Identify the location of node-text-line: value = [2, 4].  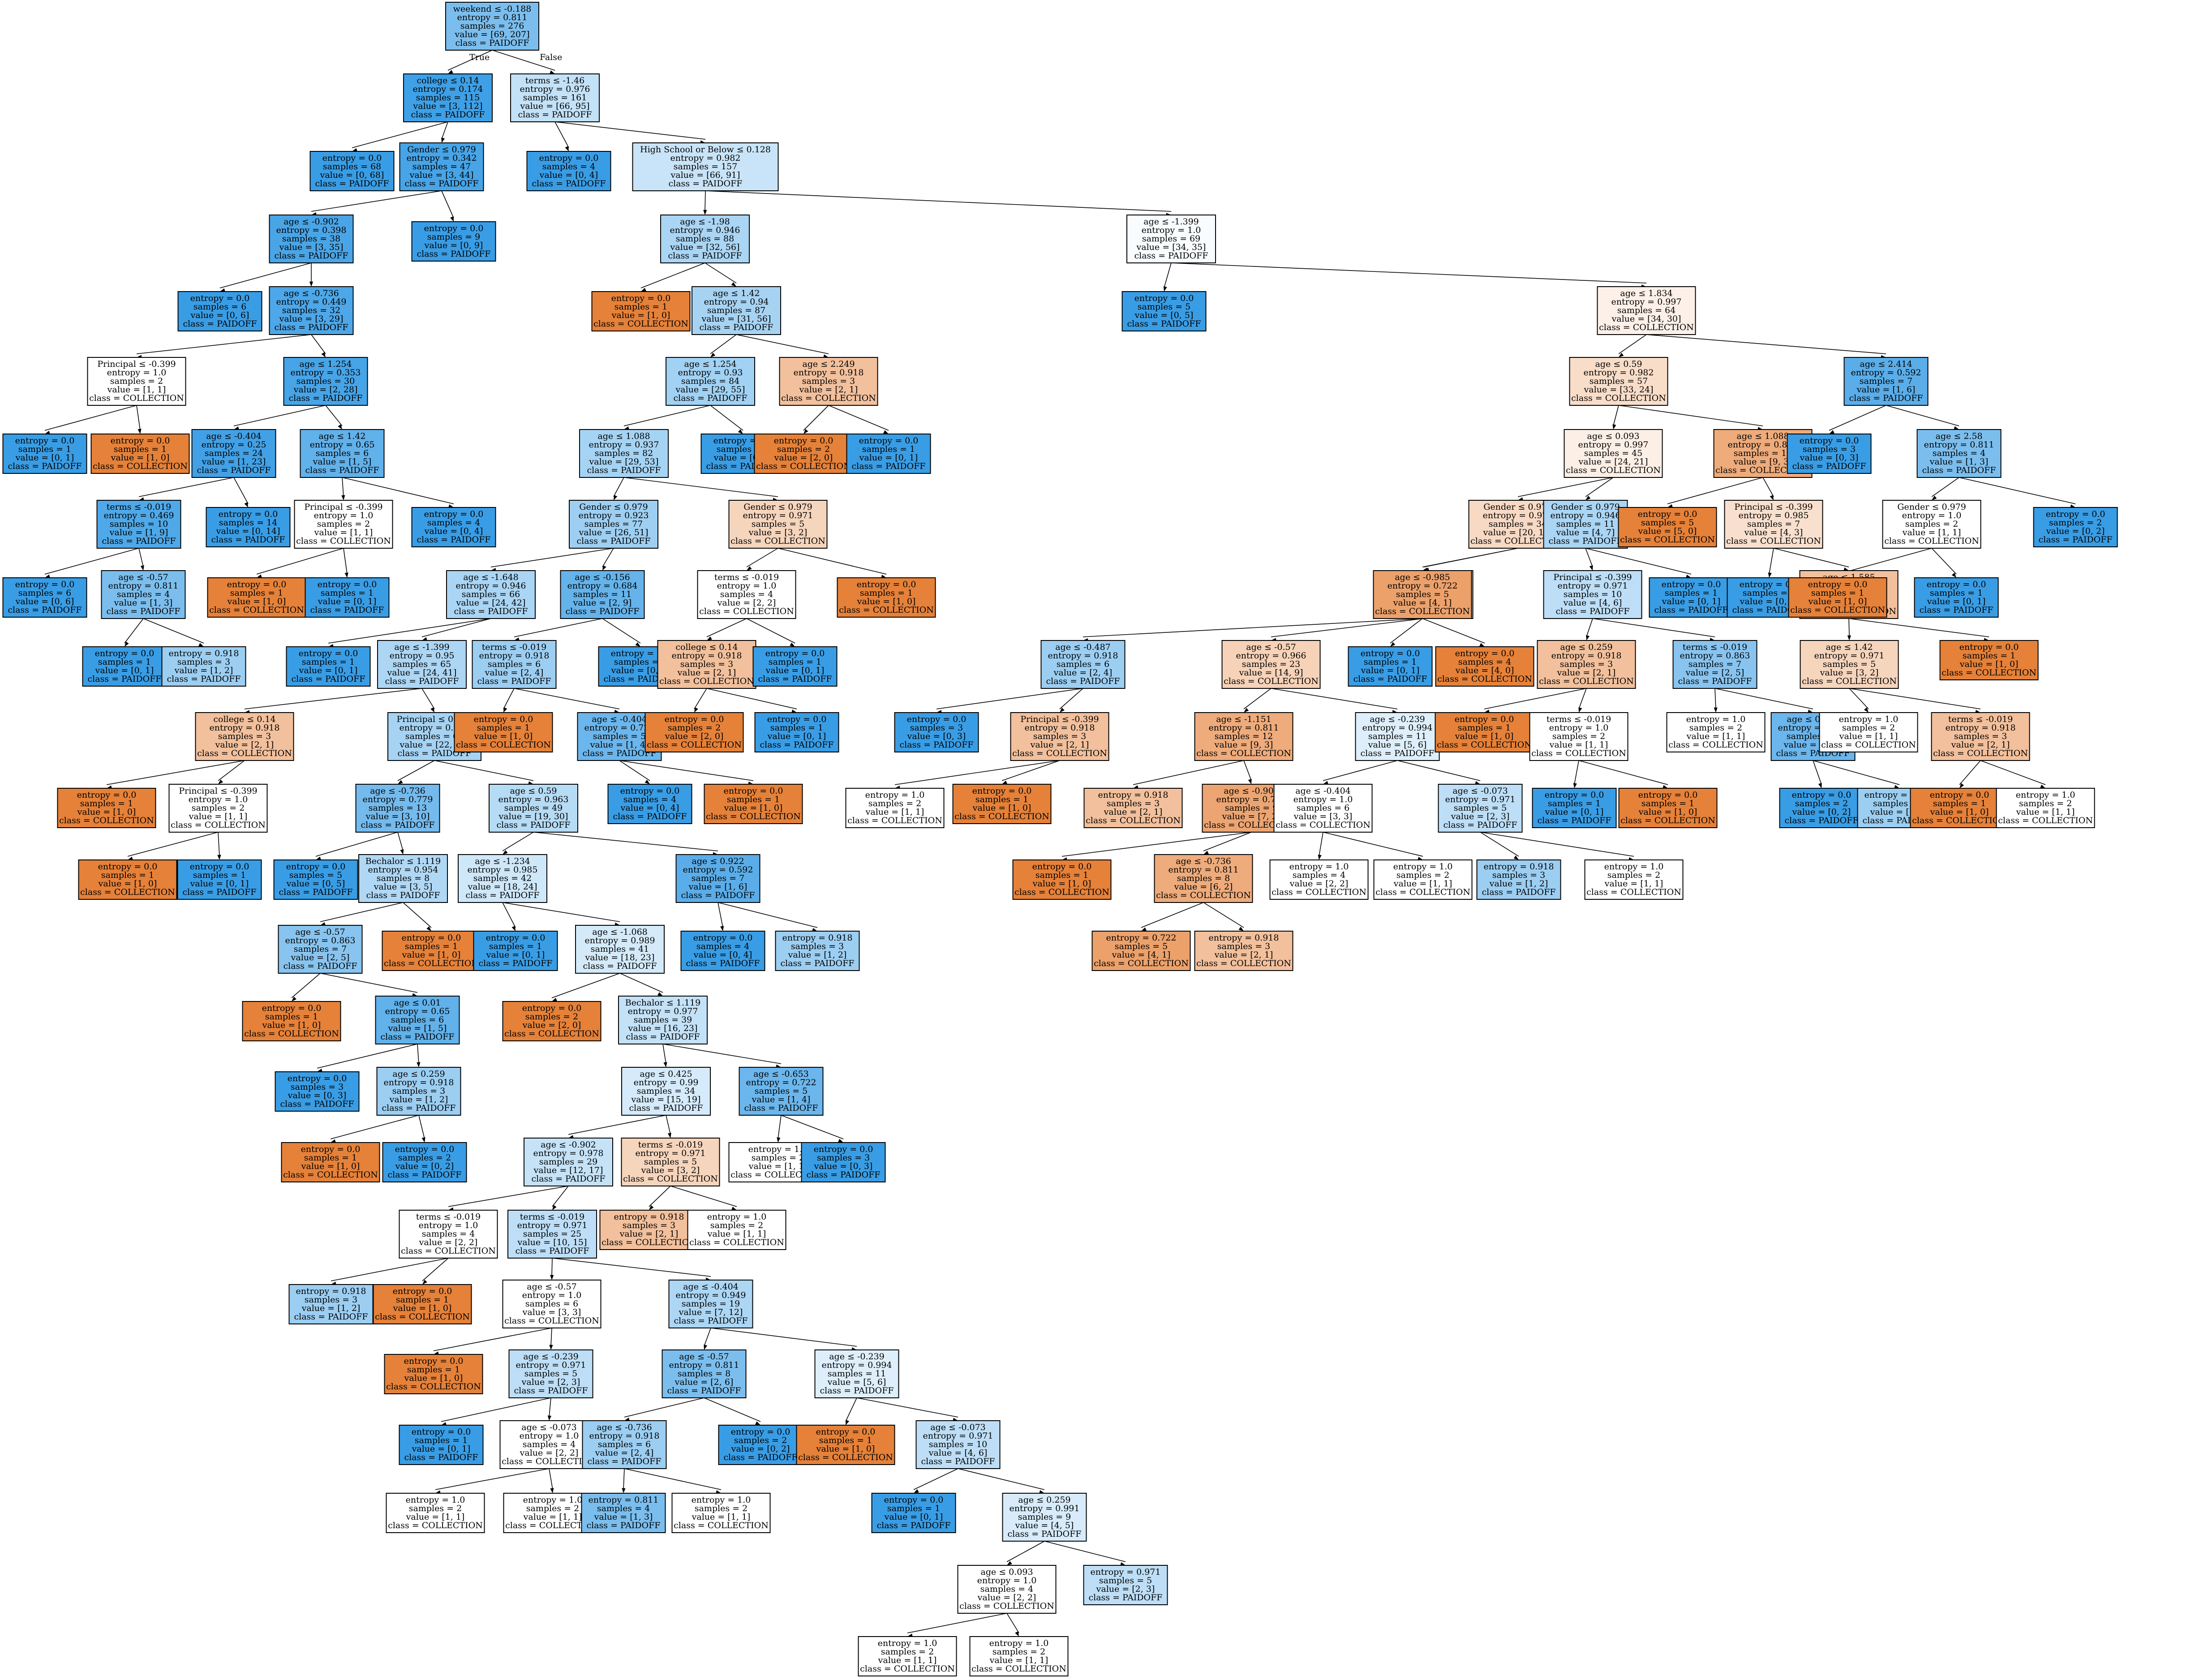
(624, 1453).